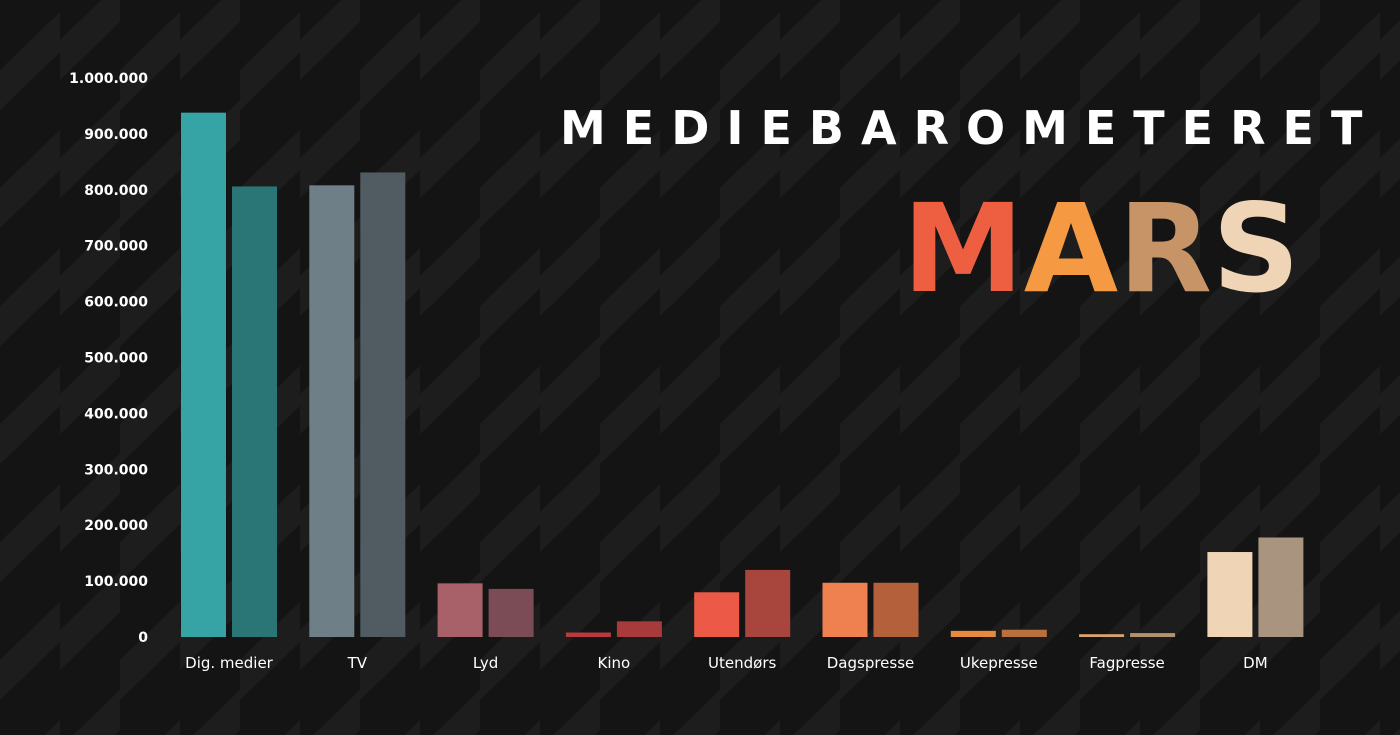 The image size is (1400, 735). Describe the element at coordinates (970, 128) in the screenshot. I see `brand-title: MEDIEBAROMETERET` at that location.